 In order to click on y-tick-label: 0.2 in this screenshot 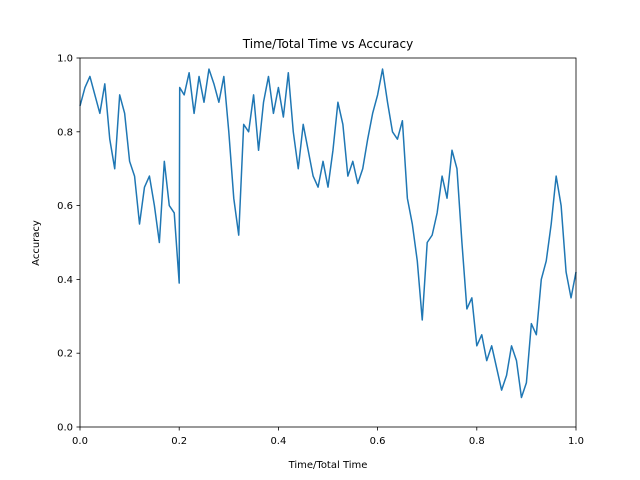, I will do `click(65, 354)`.